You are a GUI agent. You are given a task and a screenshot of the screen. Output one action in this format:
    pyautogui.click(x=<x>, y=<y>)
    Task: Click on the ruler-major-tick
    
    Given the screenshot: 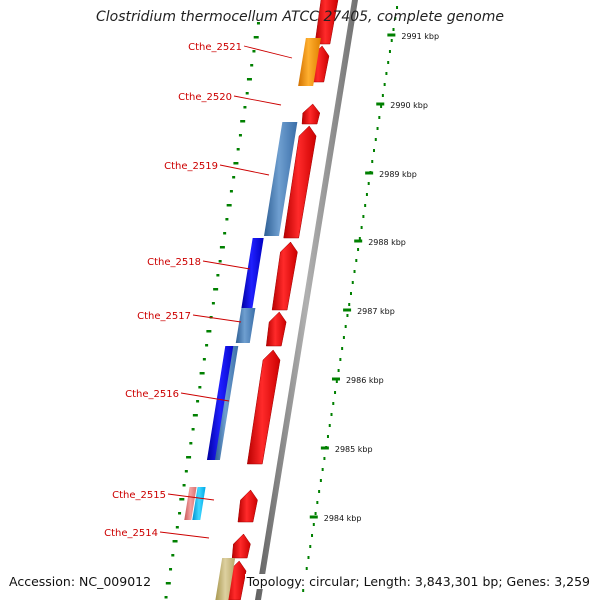 What is the action you would take?
    pyautogui.click(x=369, y=173)
    